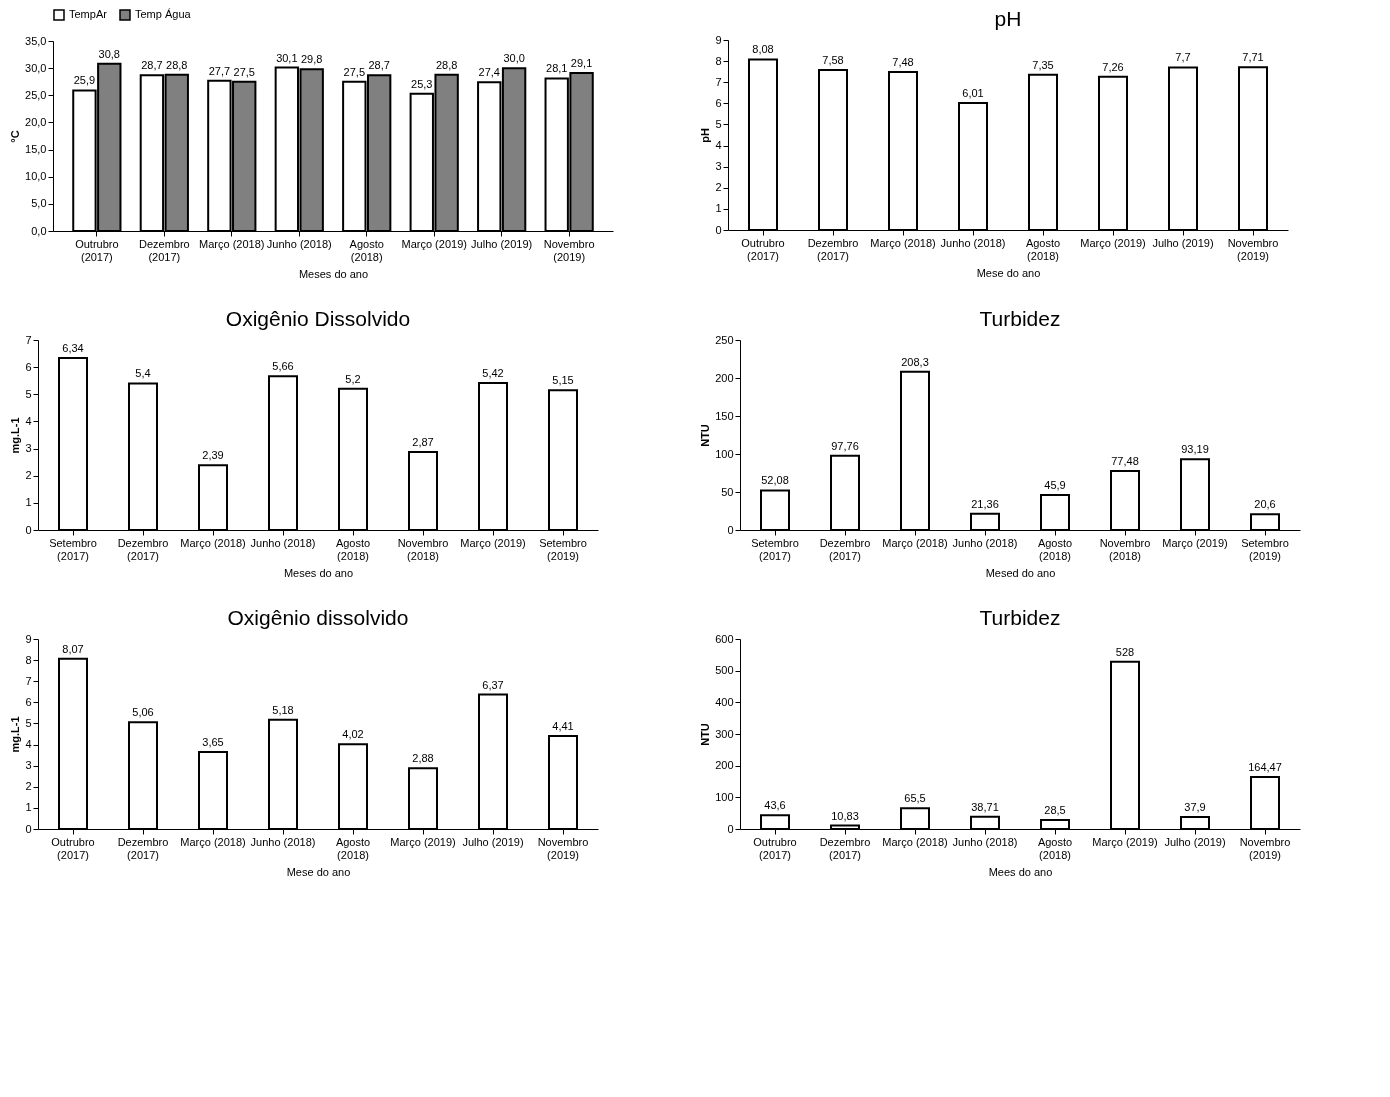 Image resolution: width=1390 pixels, height=1097 pixels. What do you see at coordinates (213, 455) in the screenshot?
I see `data-label: 2,39` at bounding box center [213, 455].